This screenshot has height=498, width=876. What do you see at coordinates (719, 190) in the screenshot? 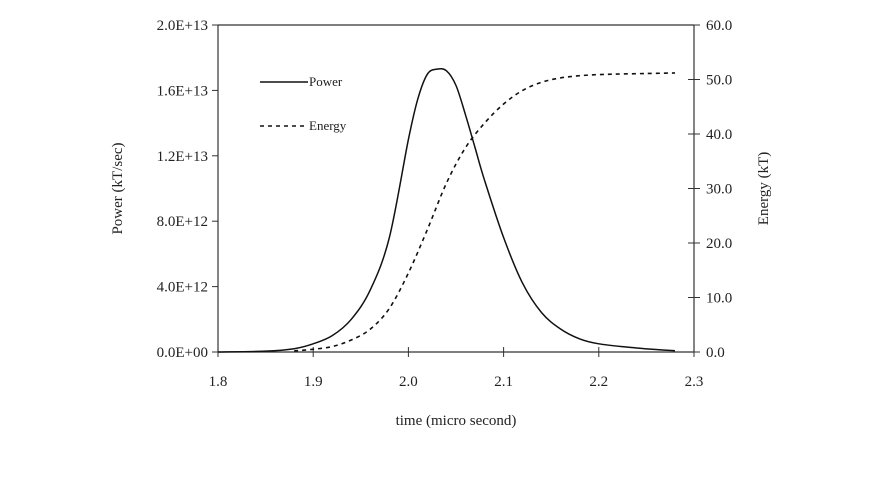
I see `y-right-tick-label: 30.0` at bounding box center [719, 190].